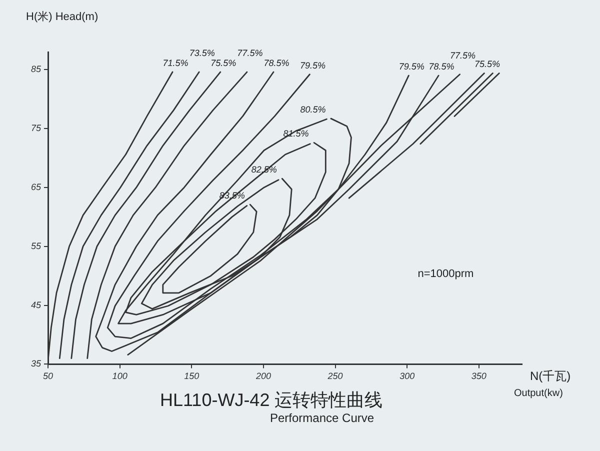  I want to click on series-label: 78.5%, so click(277, 63).